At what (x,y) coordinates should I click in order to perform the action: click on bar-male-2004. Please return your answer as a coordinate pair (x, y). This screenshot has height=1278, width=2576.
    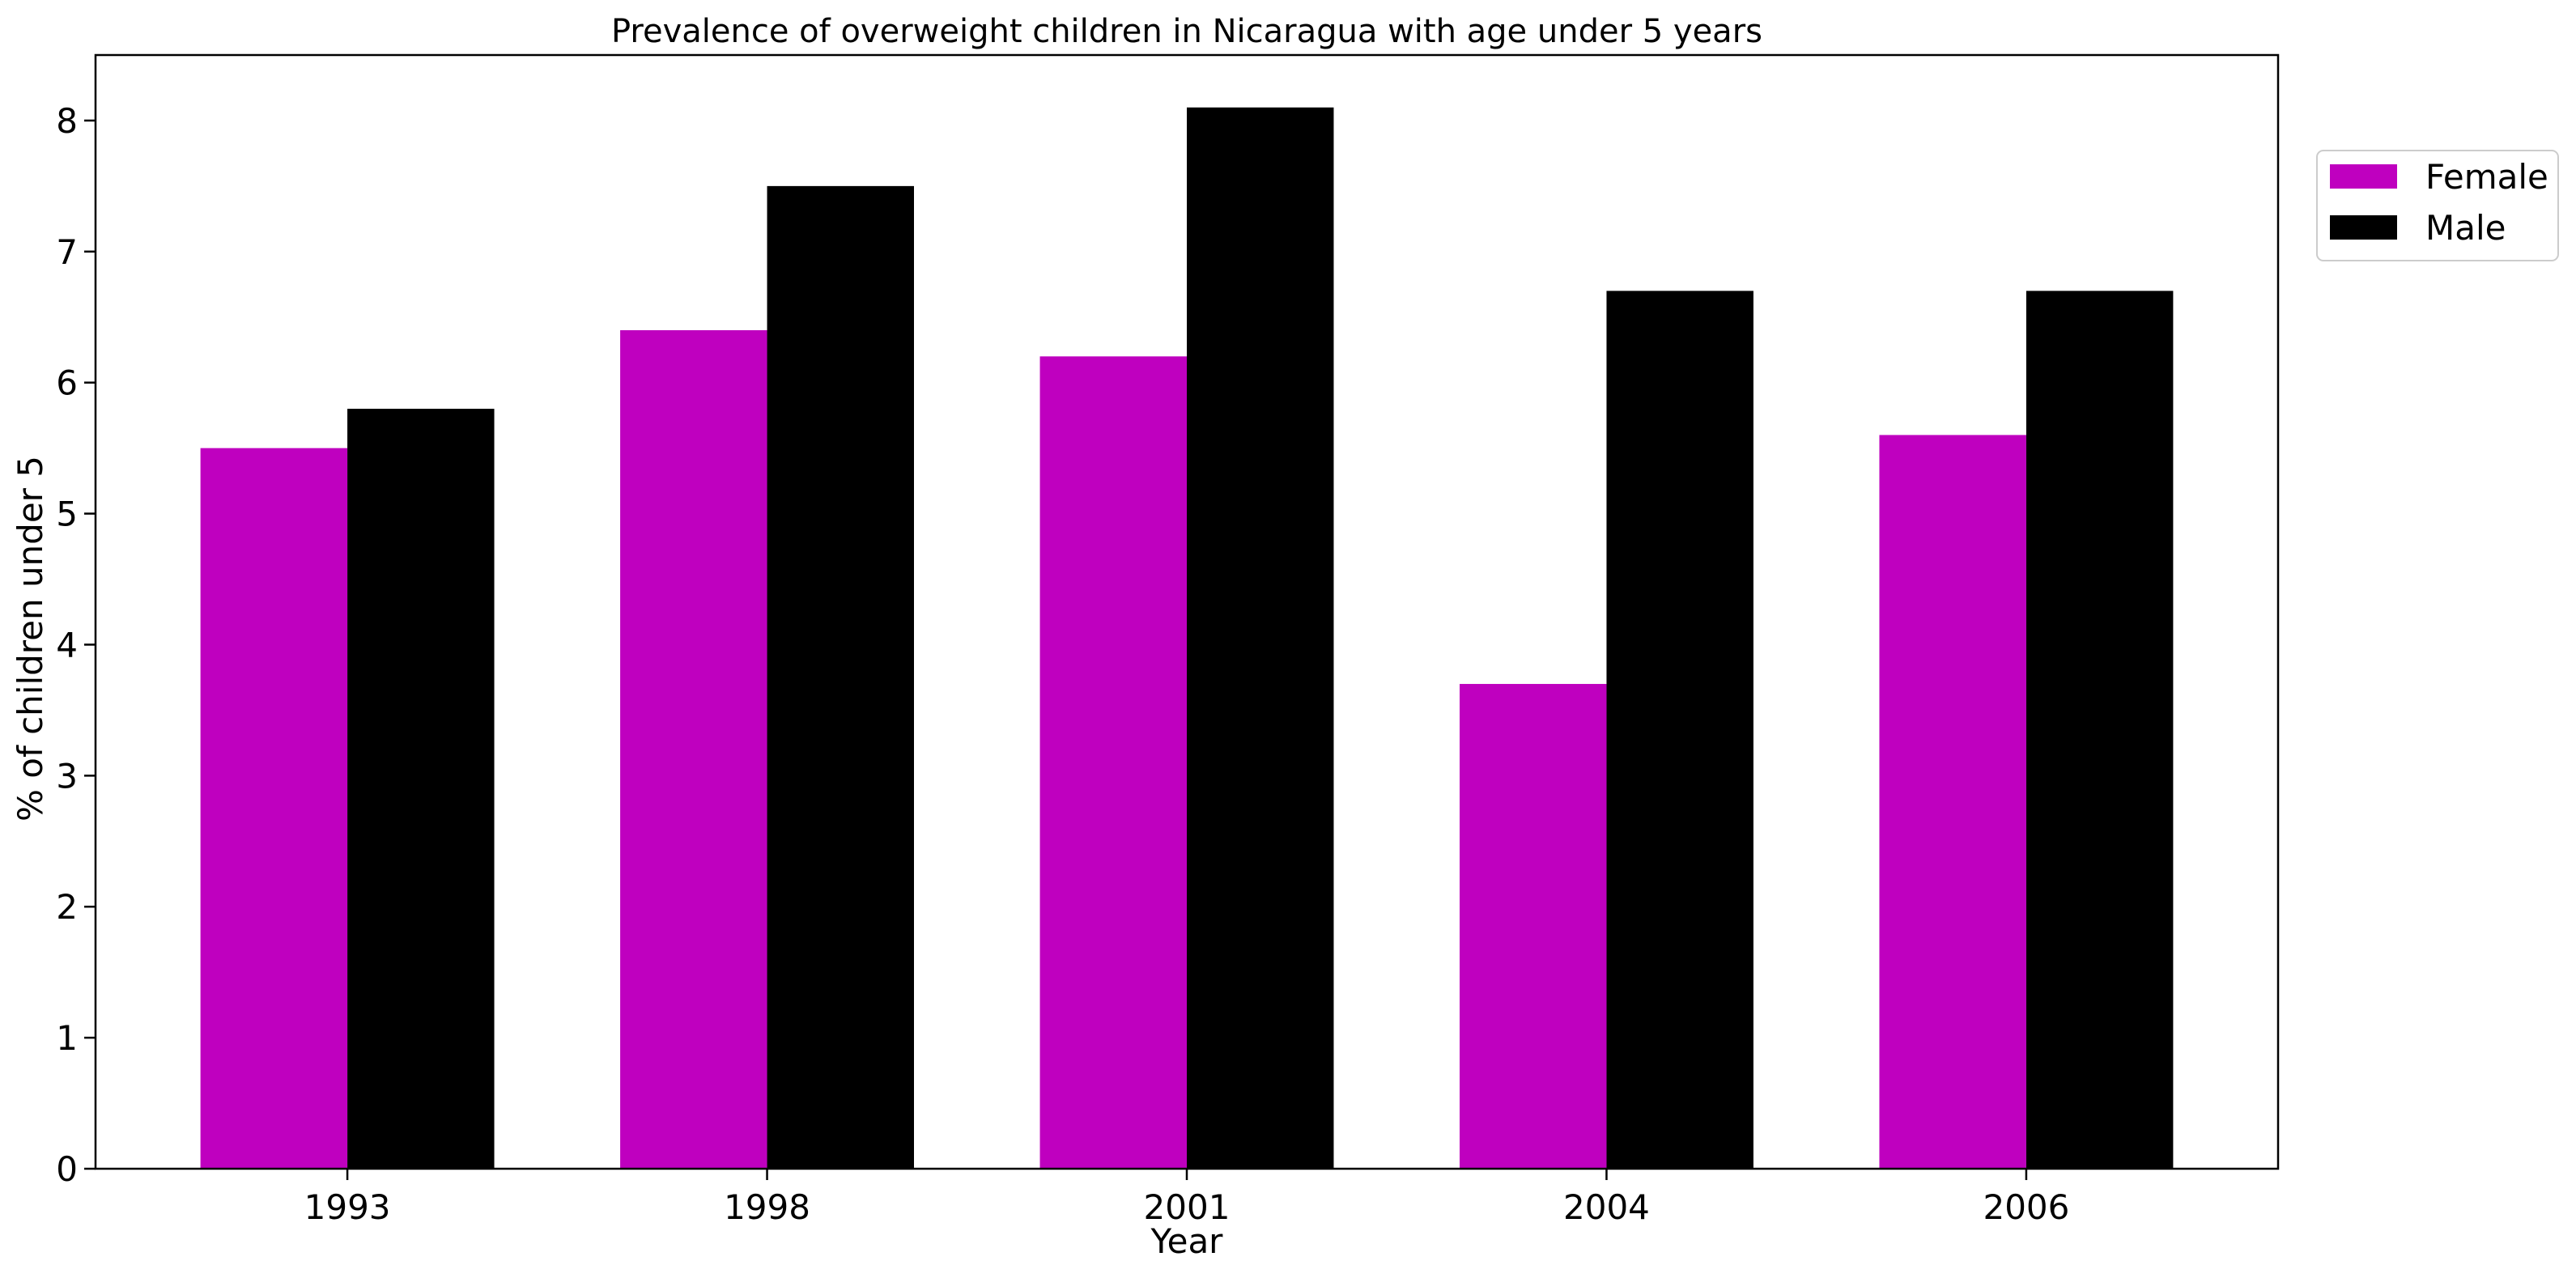
    Looking at the image, I should click on (1680, 730).